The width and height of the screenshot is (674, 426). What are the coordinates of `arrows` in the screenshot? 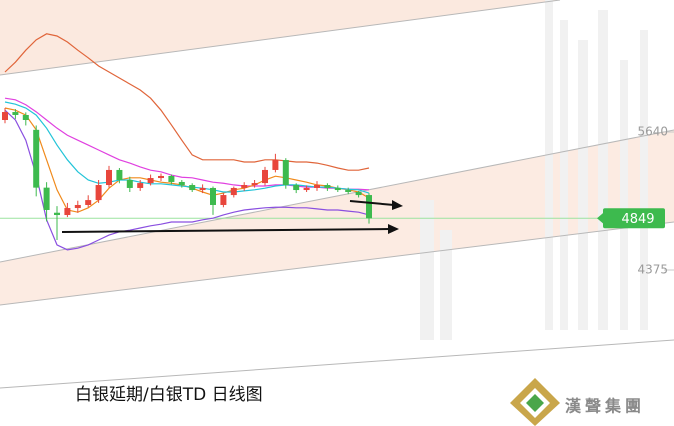 It's located at (232, 217).